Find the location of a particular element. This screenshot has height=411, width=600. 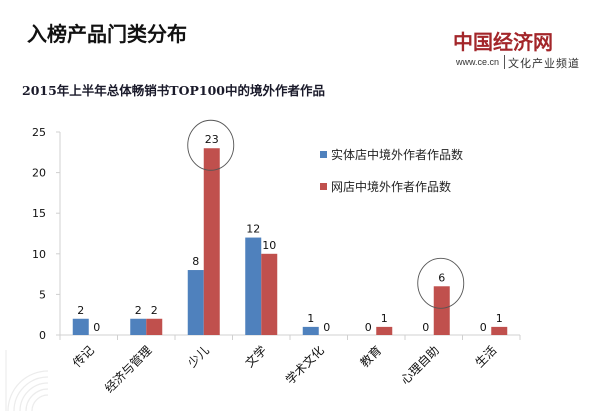

data-label-physical: 1 is located at coordinates (310, 318).